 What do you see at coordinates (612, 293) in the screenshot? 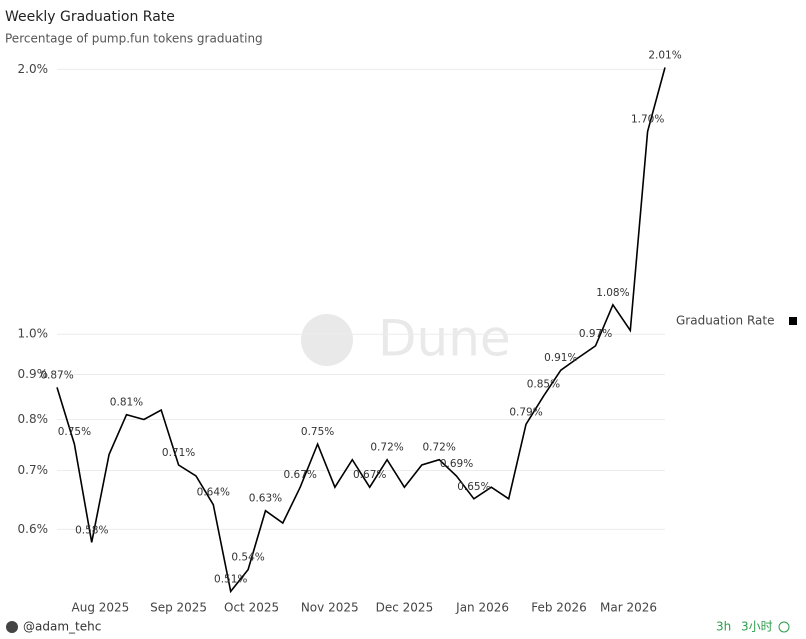
I see `value-label: 1.08%` at bounding box center [612, 293].